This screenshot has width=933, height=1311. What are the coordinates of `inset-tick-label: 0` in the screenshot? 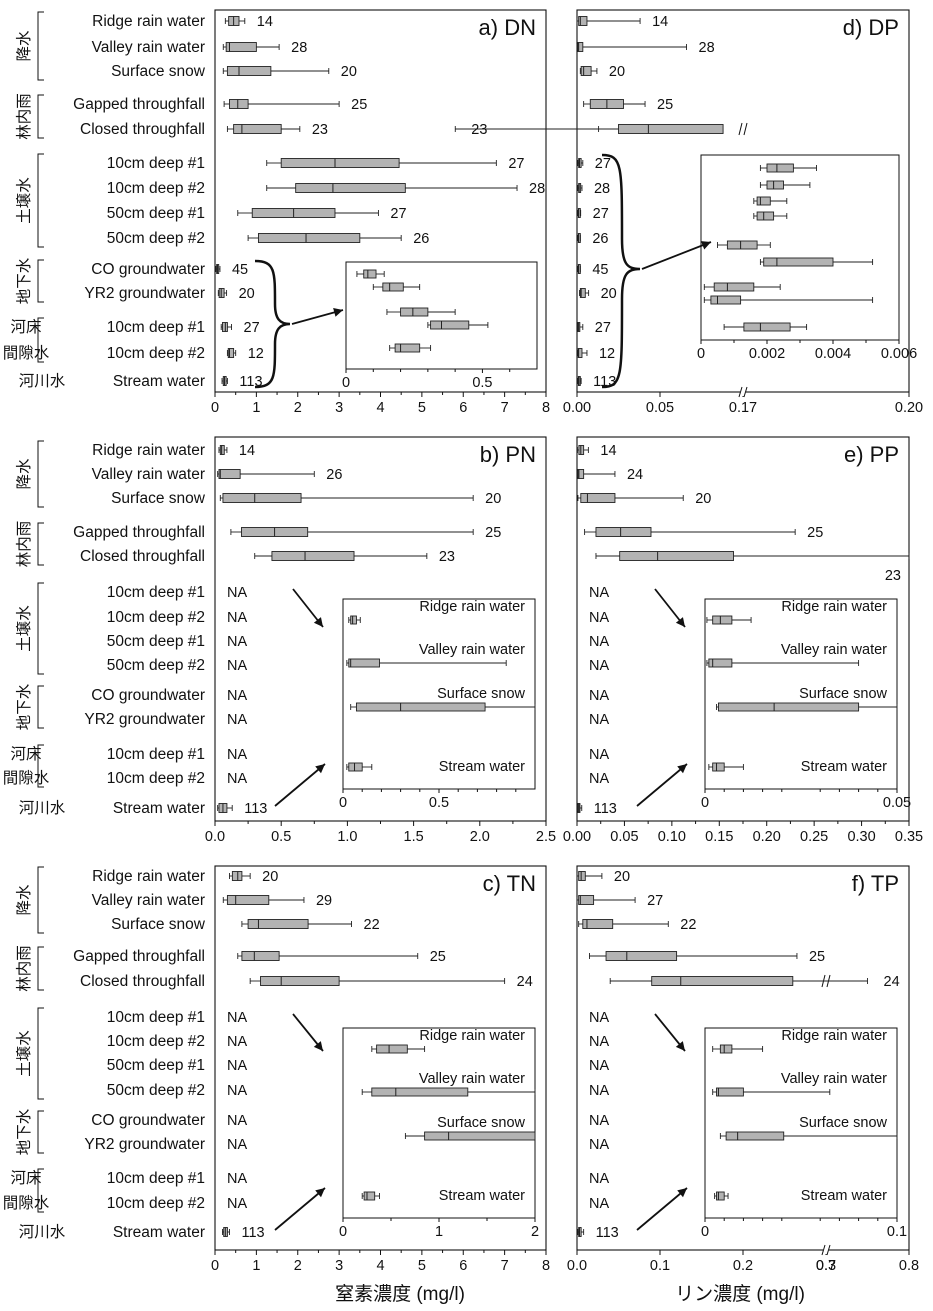 It's located at (701, 354).